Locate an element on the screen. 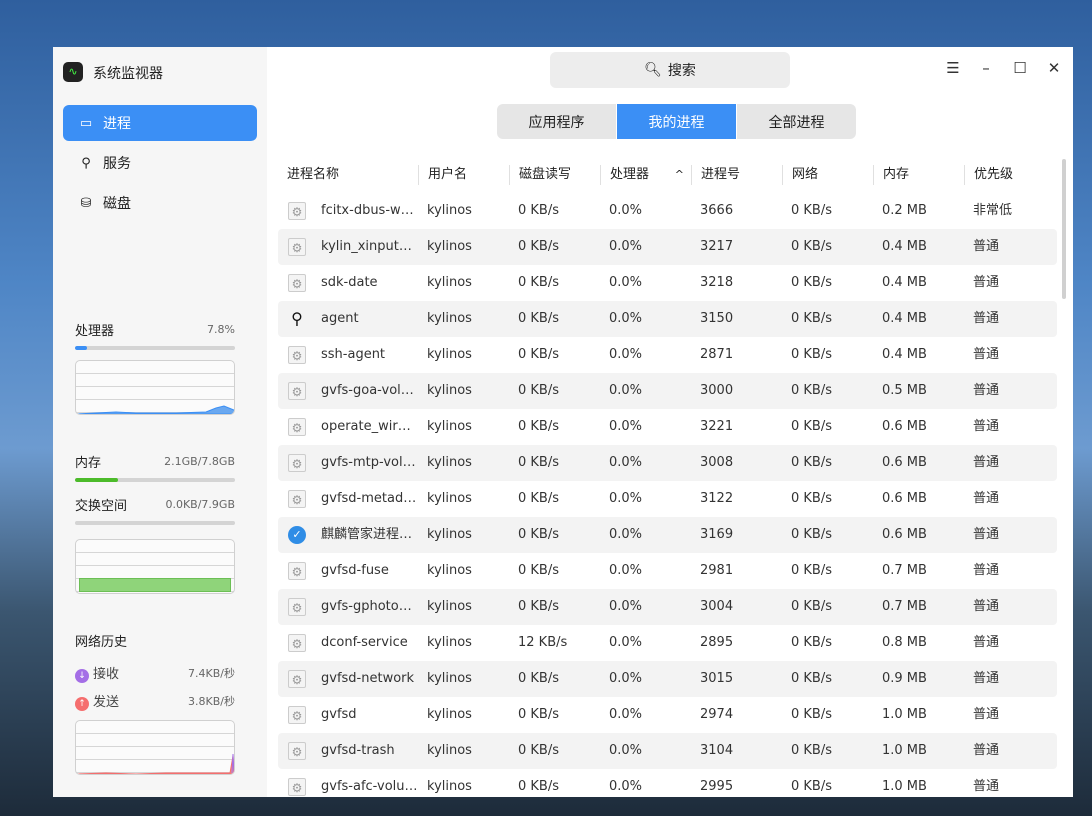  col-memory: 内存 is located at coordinates (891, 175).